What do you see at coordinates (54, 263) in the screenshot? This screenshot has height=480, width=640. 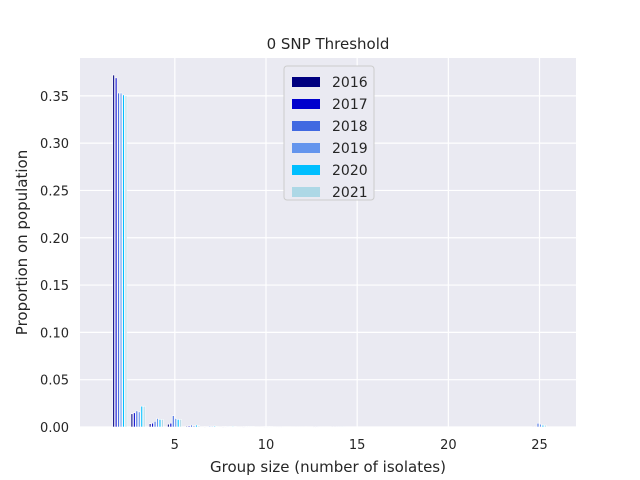 I see `y-axis-ticks: 0.00 0.05 0.10 0.15 0.20 0.25 0.30 0.35` at bounding box center [54, 263].